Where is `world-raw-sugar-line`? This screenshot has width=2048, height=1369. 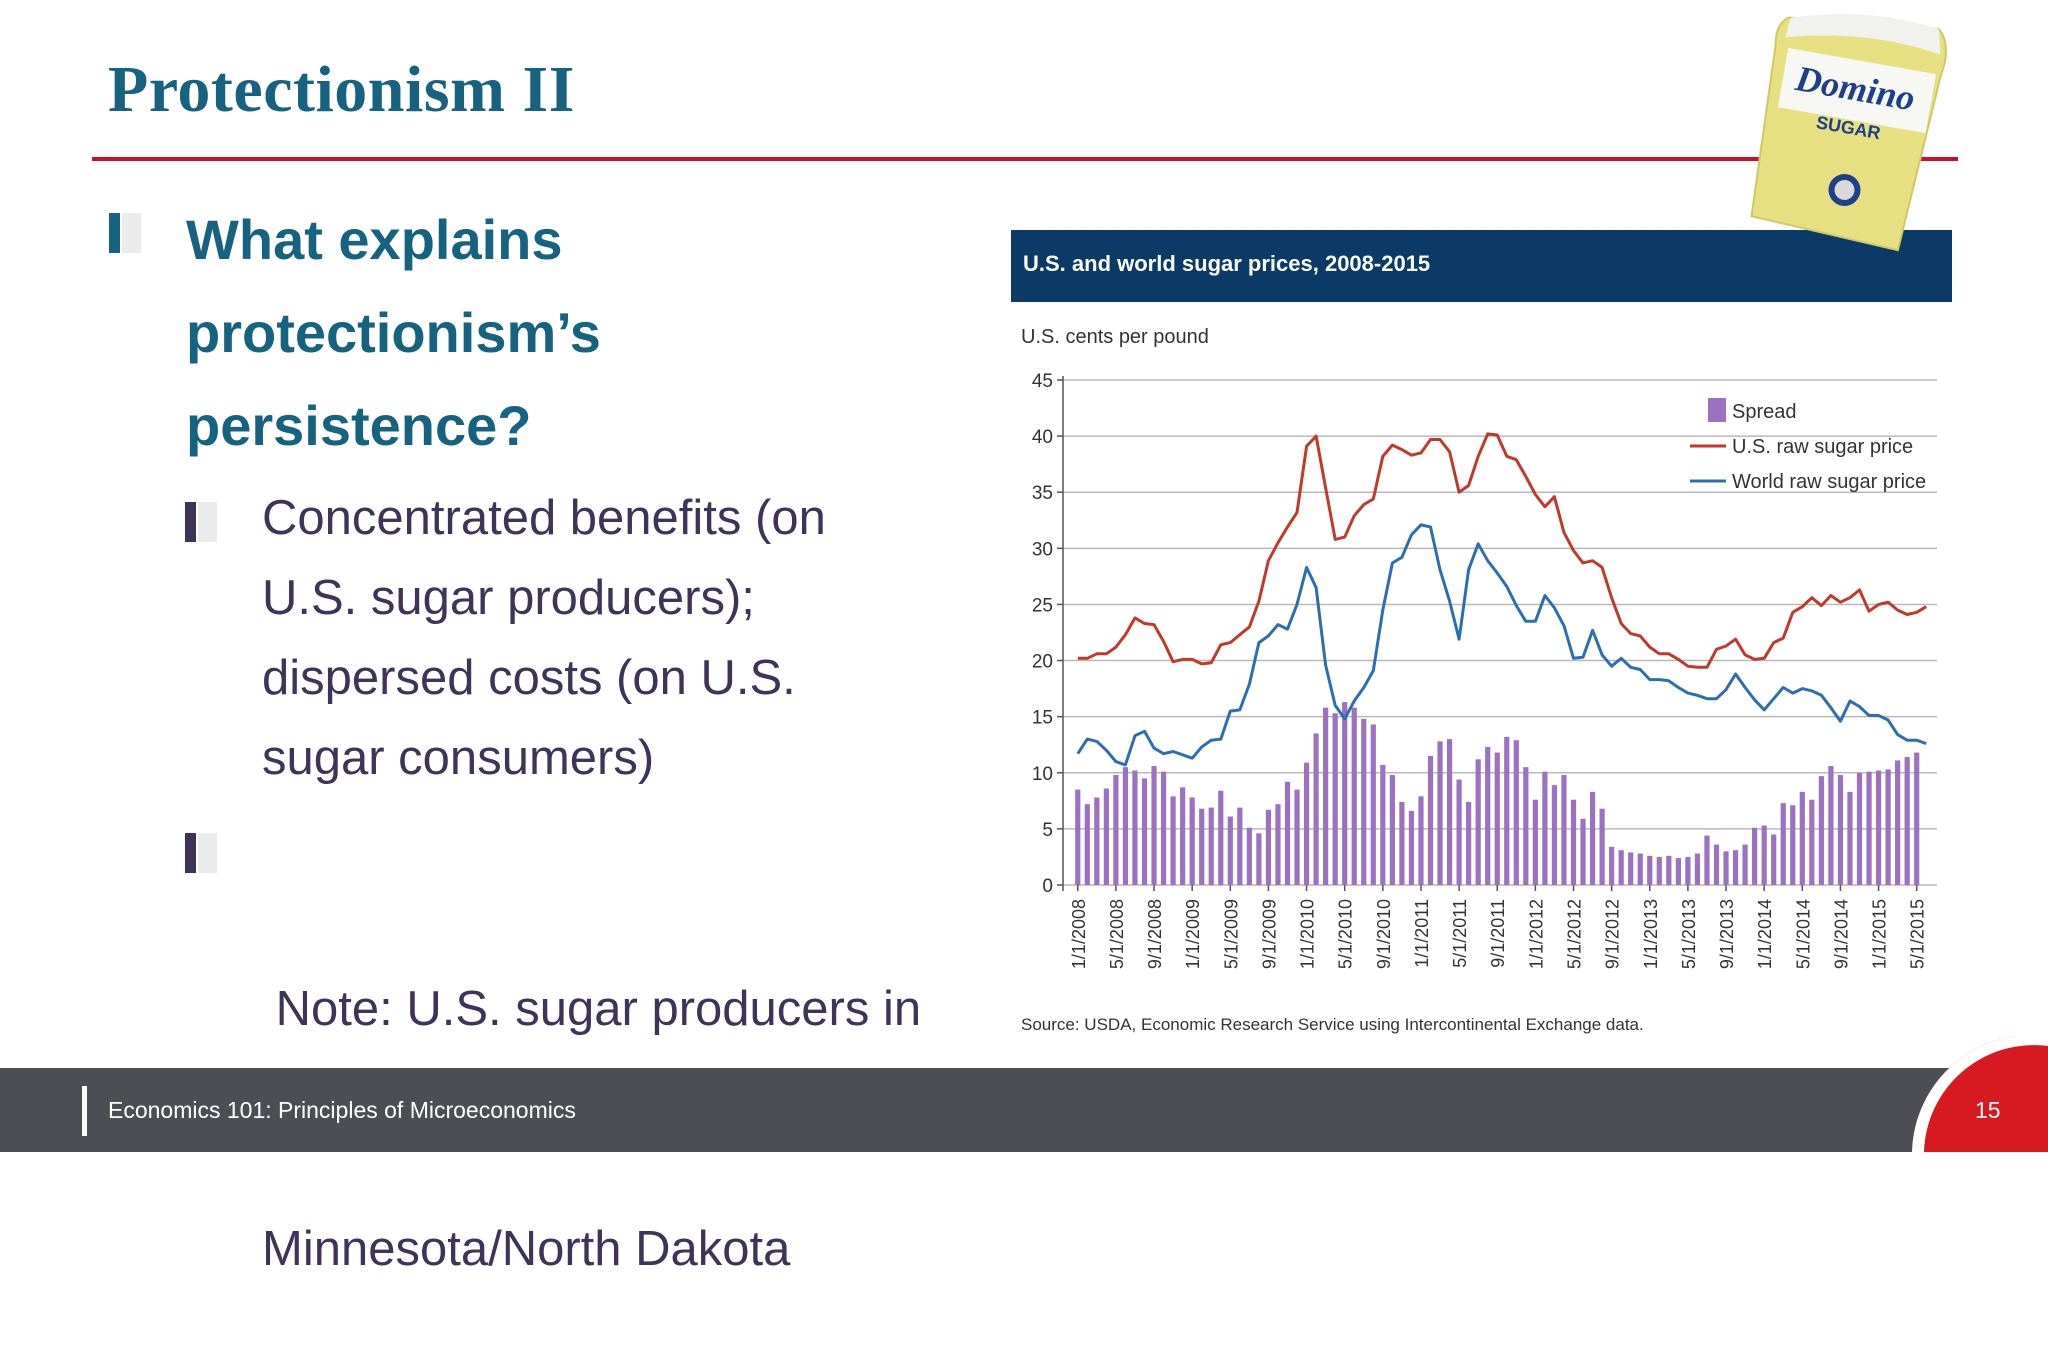
world-raw-sugar-line is located at coordinates (1501, 645).